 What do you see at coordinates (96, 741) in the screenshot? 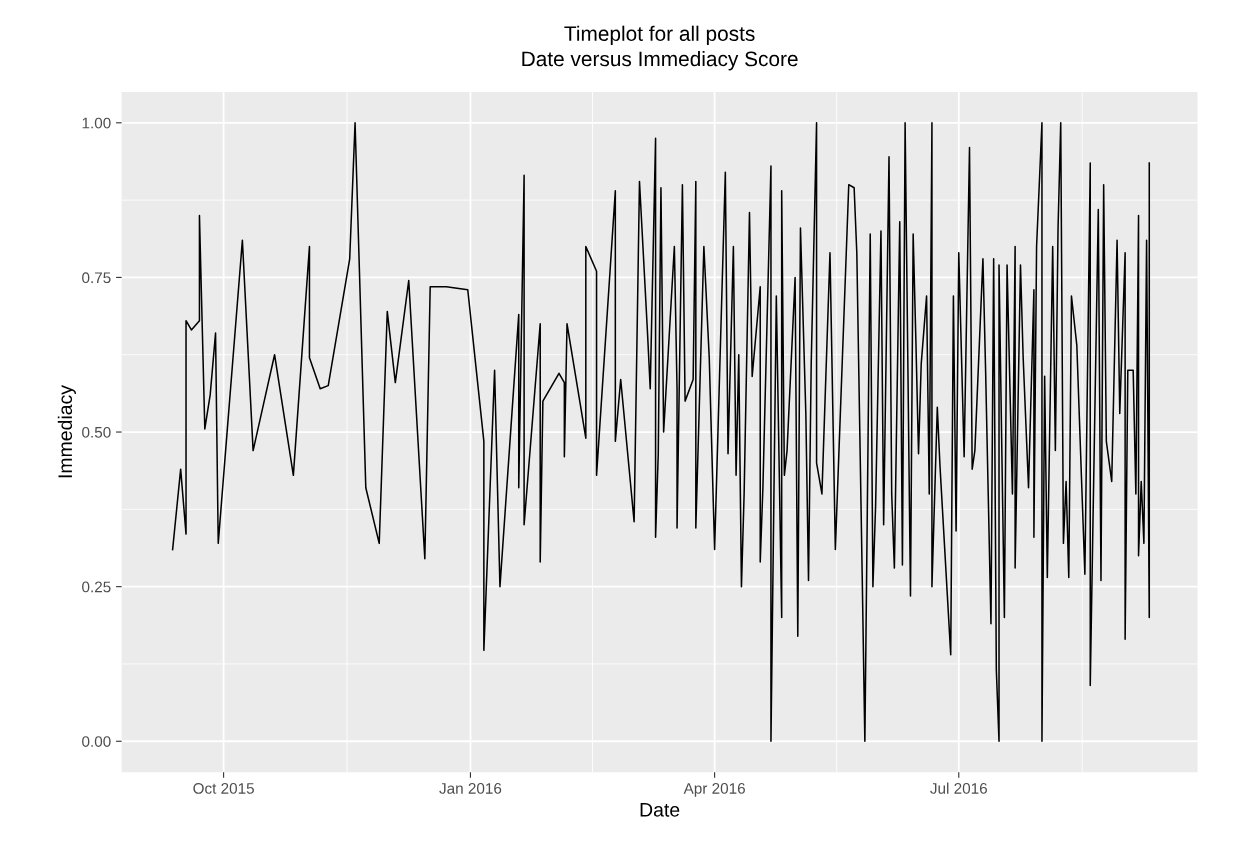
I see `y-tick-label: 0.00` at bounding box center [96, 741].